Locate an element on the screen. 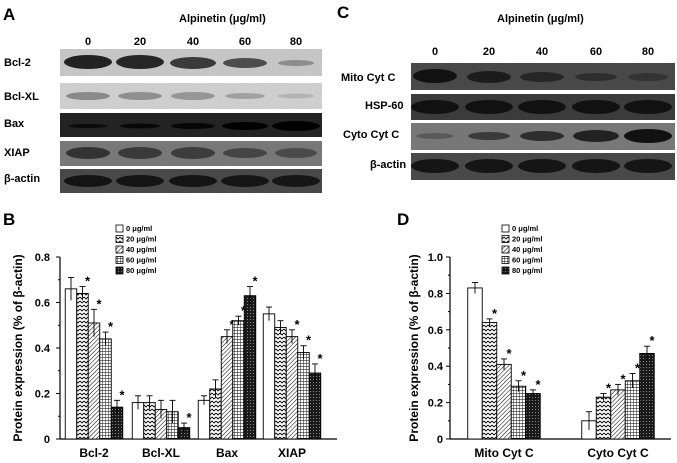  row-label: XIAP is located at coordinates (17, 153).